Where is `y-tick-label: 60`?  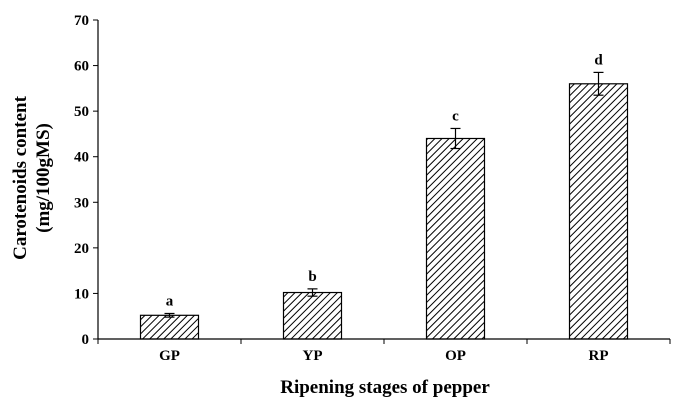
y-tick-label: 60 is located at coordinates (81, 67).